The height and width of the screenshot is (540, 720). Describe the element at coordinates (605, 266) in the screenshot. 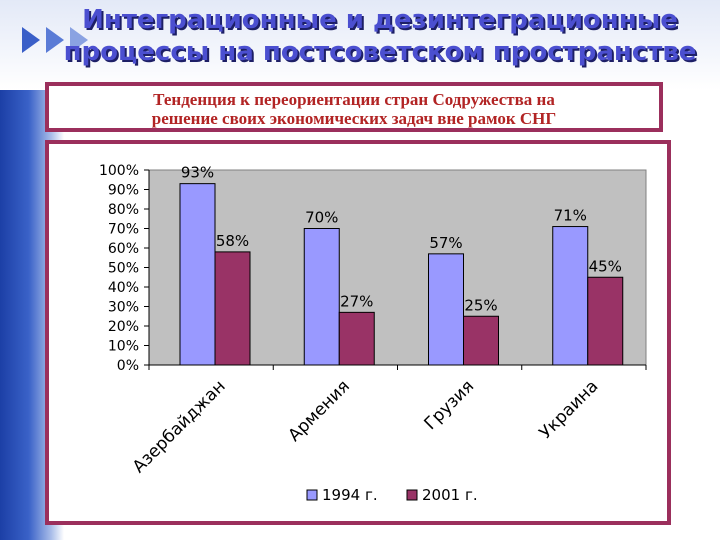

I see `data-label: 45%` at that location.